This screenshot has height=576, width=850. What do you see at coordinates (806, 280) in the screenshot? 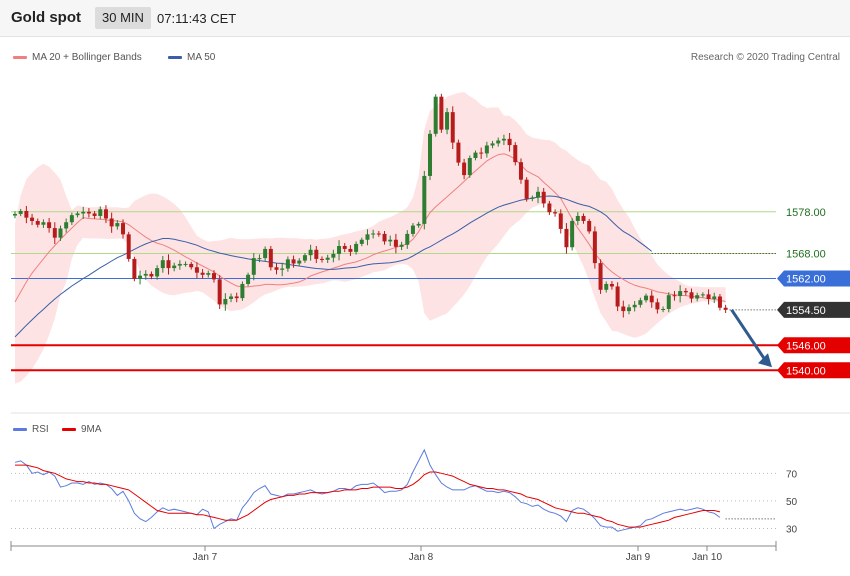
I see `price-label-2: 1562.00` at bounding box center [806, 280].